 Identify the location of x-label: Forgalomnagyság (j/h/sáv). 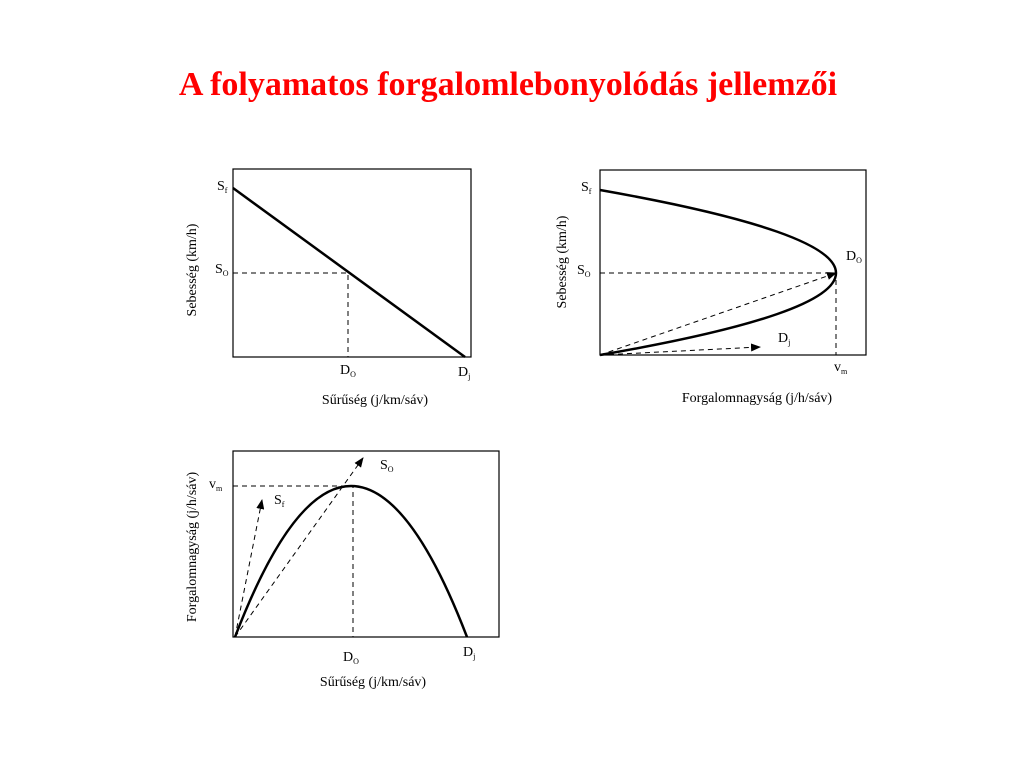
(757, 398).